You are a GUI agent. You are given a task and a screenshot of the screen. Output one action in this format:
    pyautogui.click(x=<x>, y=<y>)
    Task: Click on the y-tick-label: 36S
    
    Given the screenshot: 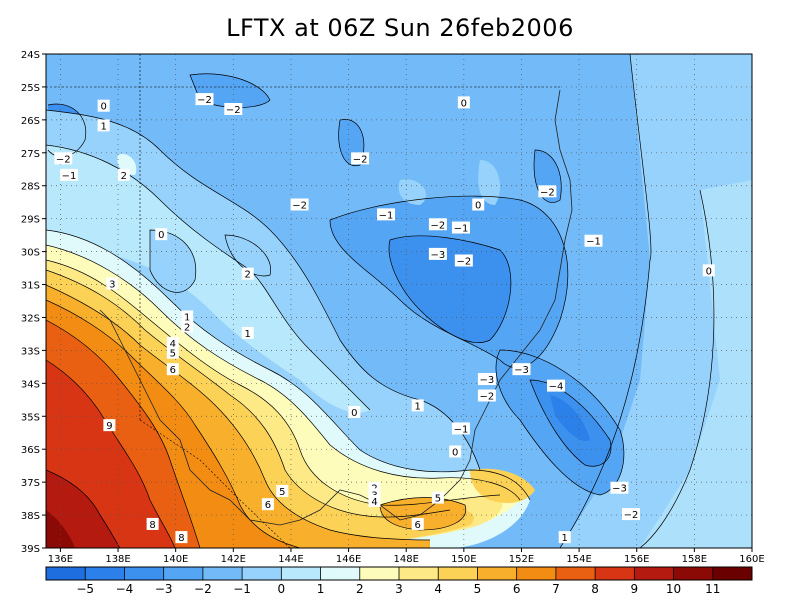 What is the action you would take?
    pyautogui.click(x=30, y=450)
    